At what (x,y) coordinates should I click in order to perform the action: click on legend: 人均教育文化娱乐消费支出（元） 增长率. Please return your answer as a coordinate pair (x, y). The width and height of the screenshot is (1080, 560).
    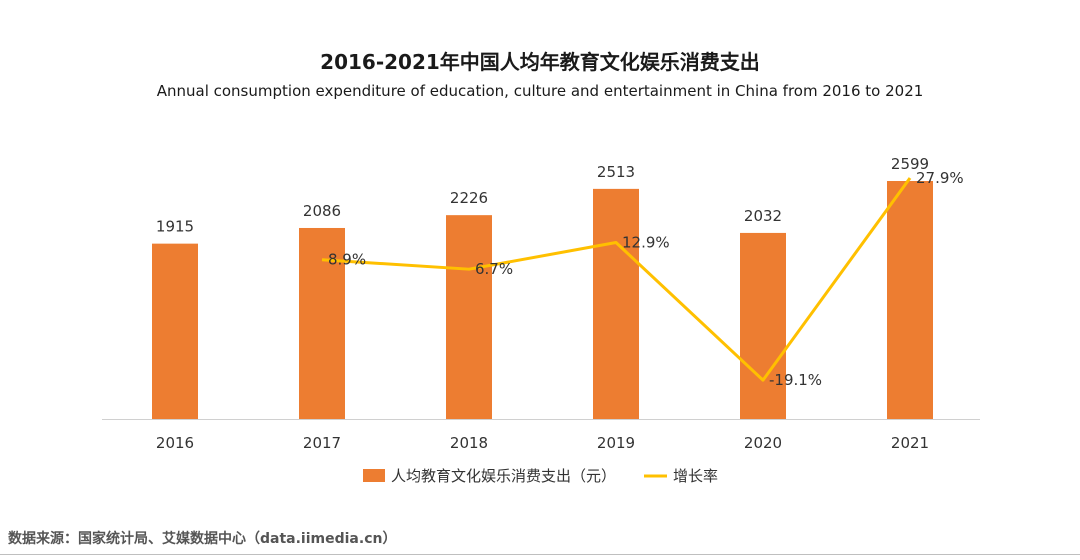
    Looking at the image, I should click on (540, 476).